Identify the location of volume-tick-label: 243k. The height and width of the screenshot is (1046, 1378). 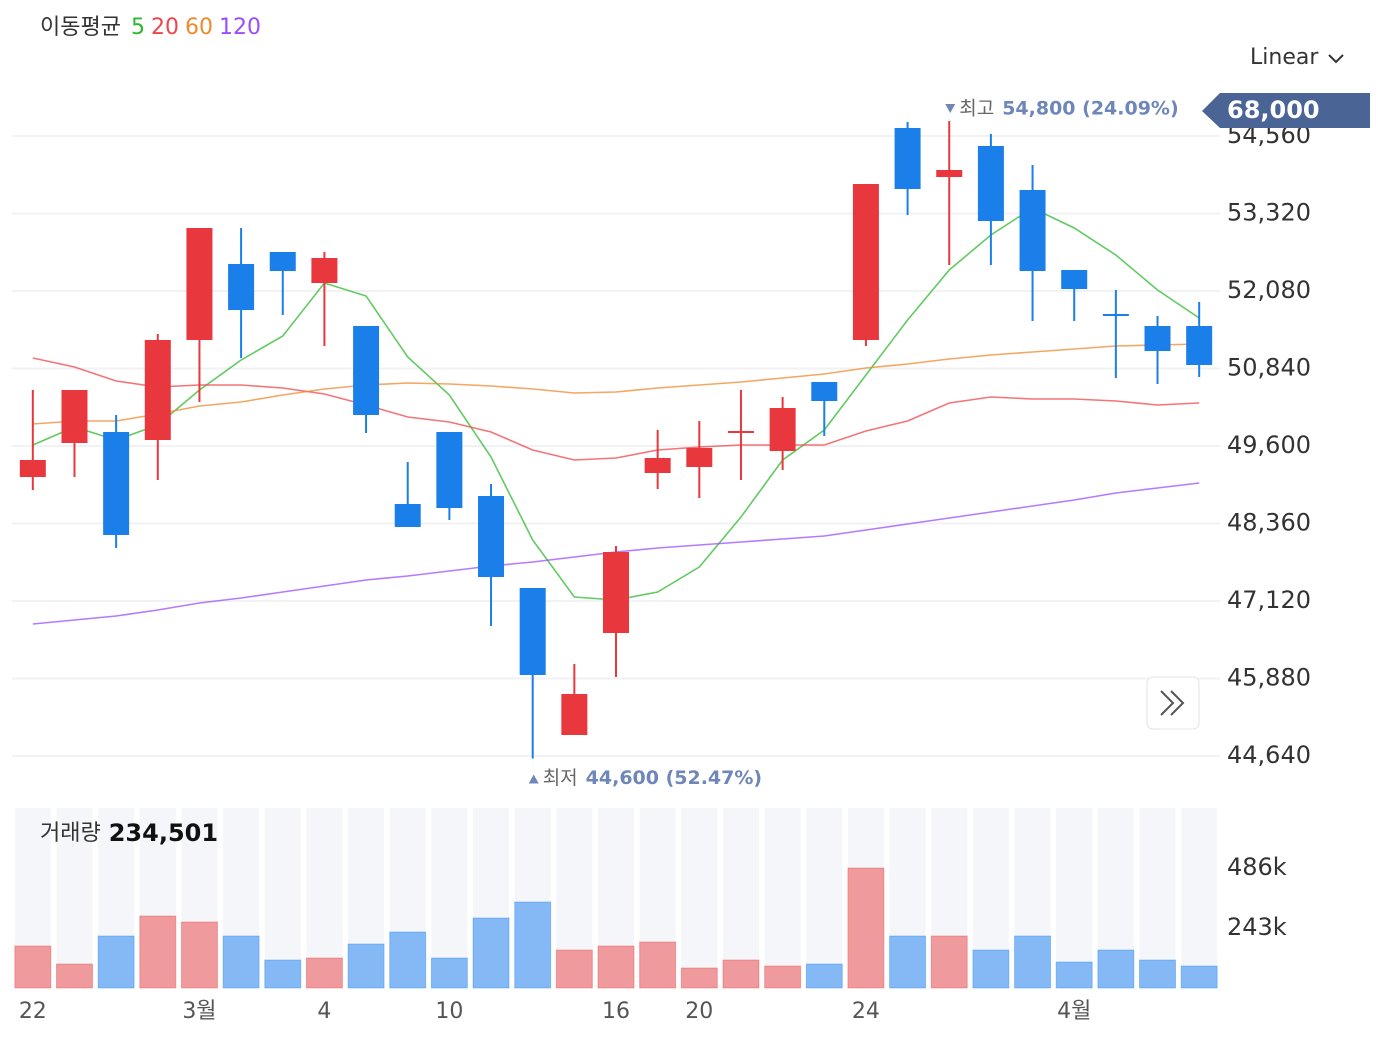
(1257, 927).